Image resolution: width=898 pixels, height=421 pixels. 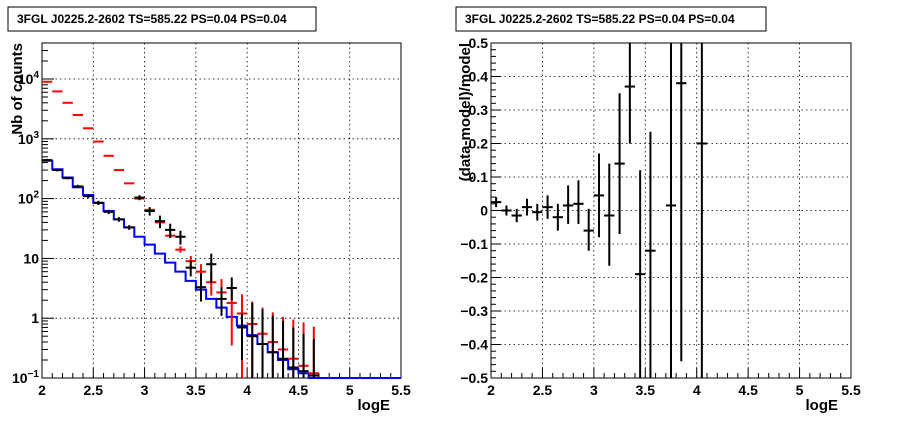 I want to click on y-tick-label: 0, so click(x=484, y=211).